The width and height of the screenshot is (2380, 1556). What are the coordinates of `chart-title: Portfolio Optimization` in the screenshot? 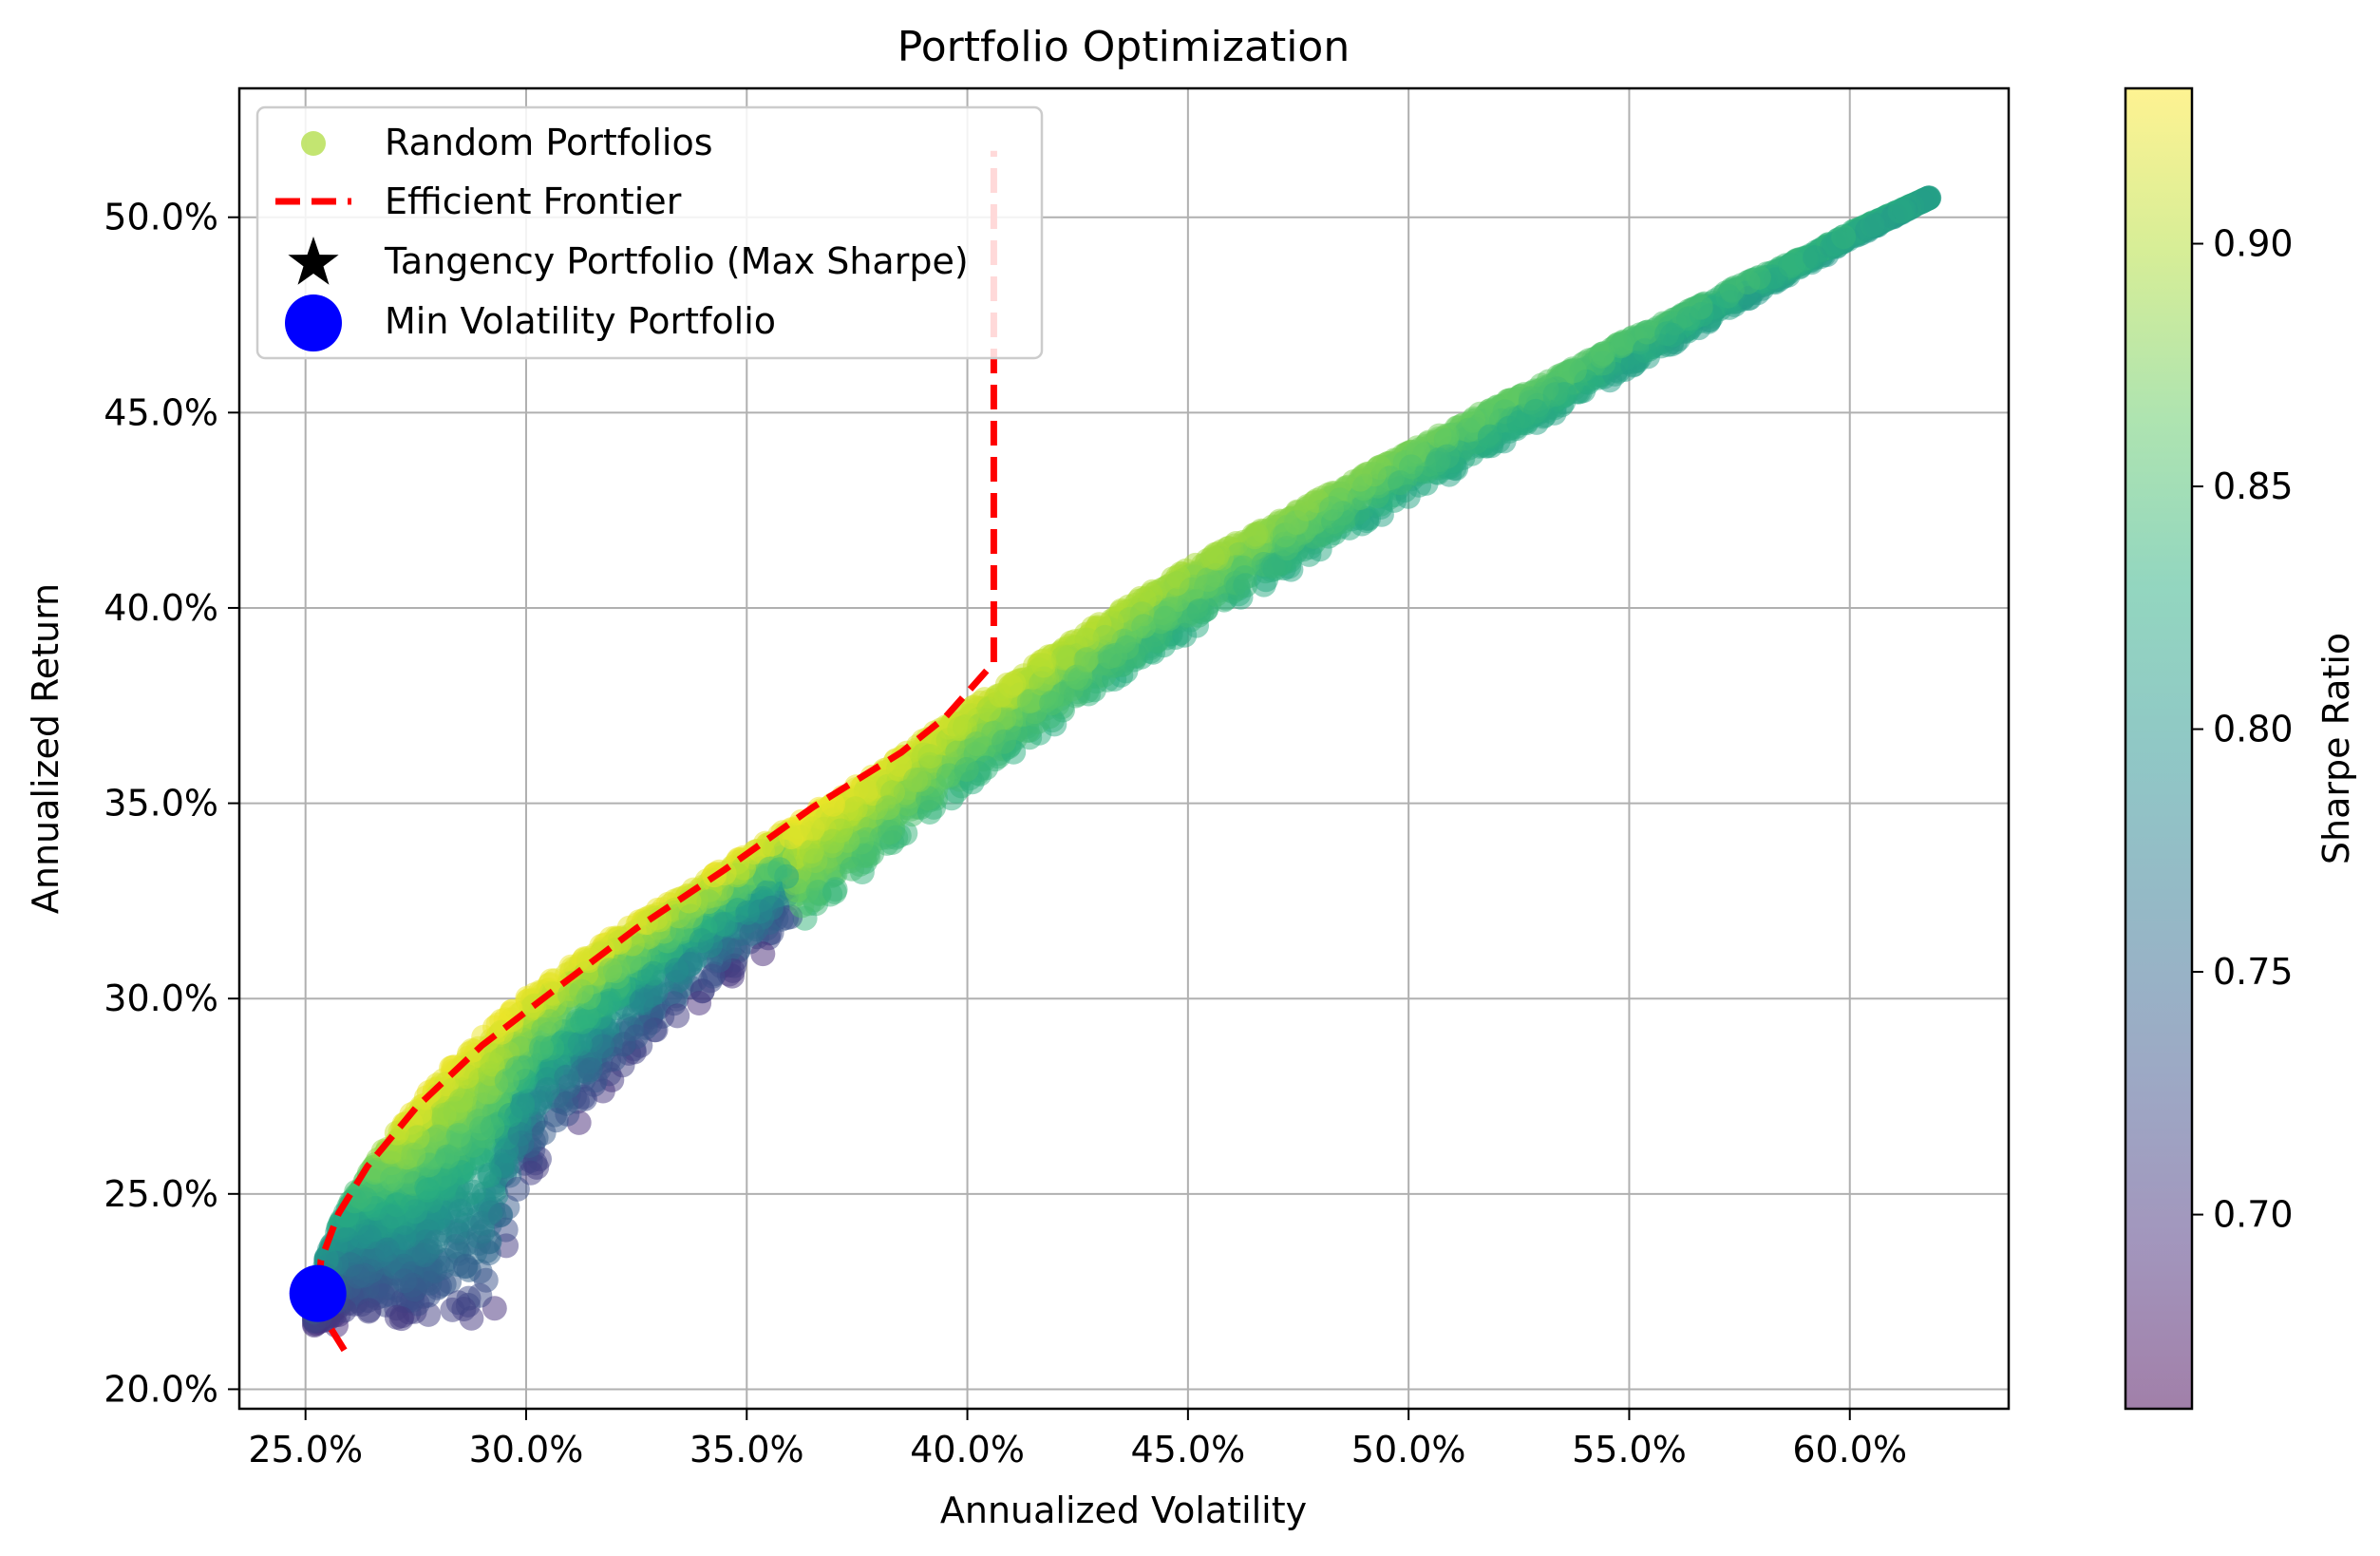 It's located at (1123, 47).